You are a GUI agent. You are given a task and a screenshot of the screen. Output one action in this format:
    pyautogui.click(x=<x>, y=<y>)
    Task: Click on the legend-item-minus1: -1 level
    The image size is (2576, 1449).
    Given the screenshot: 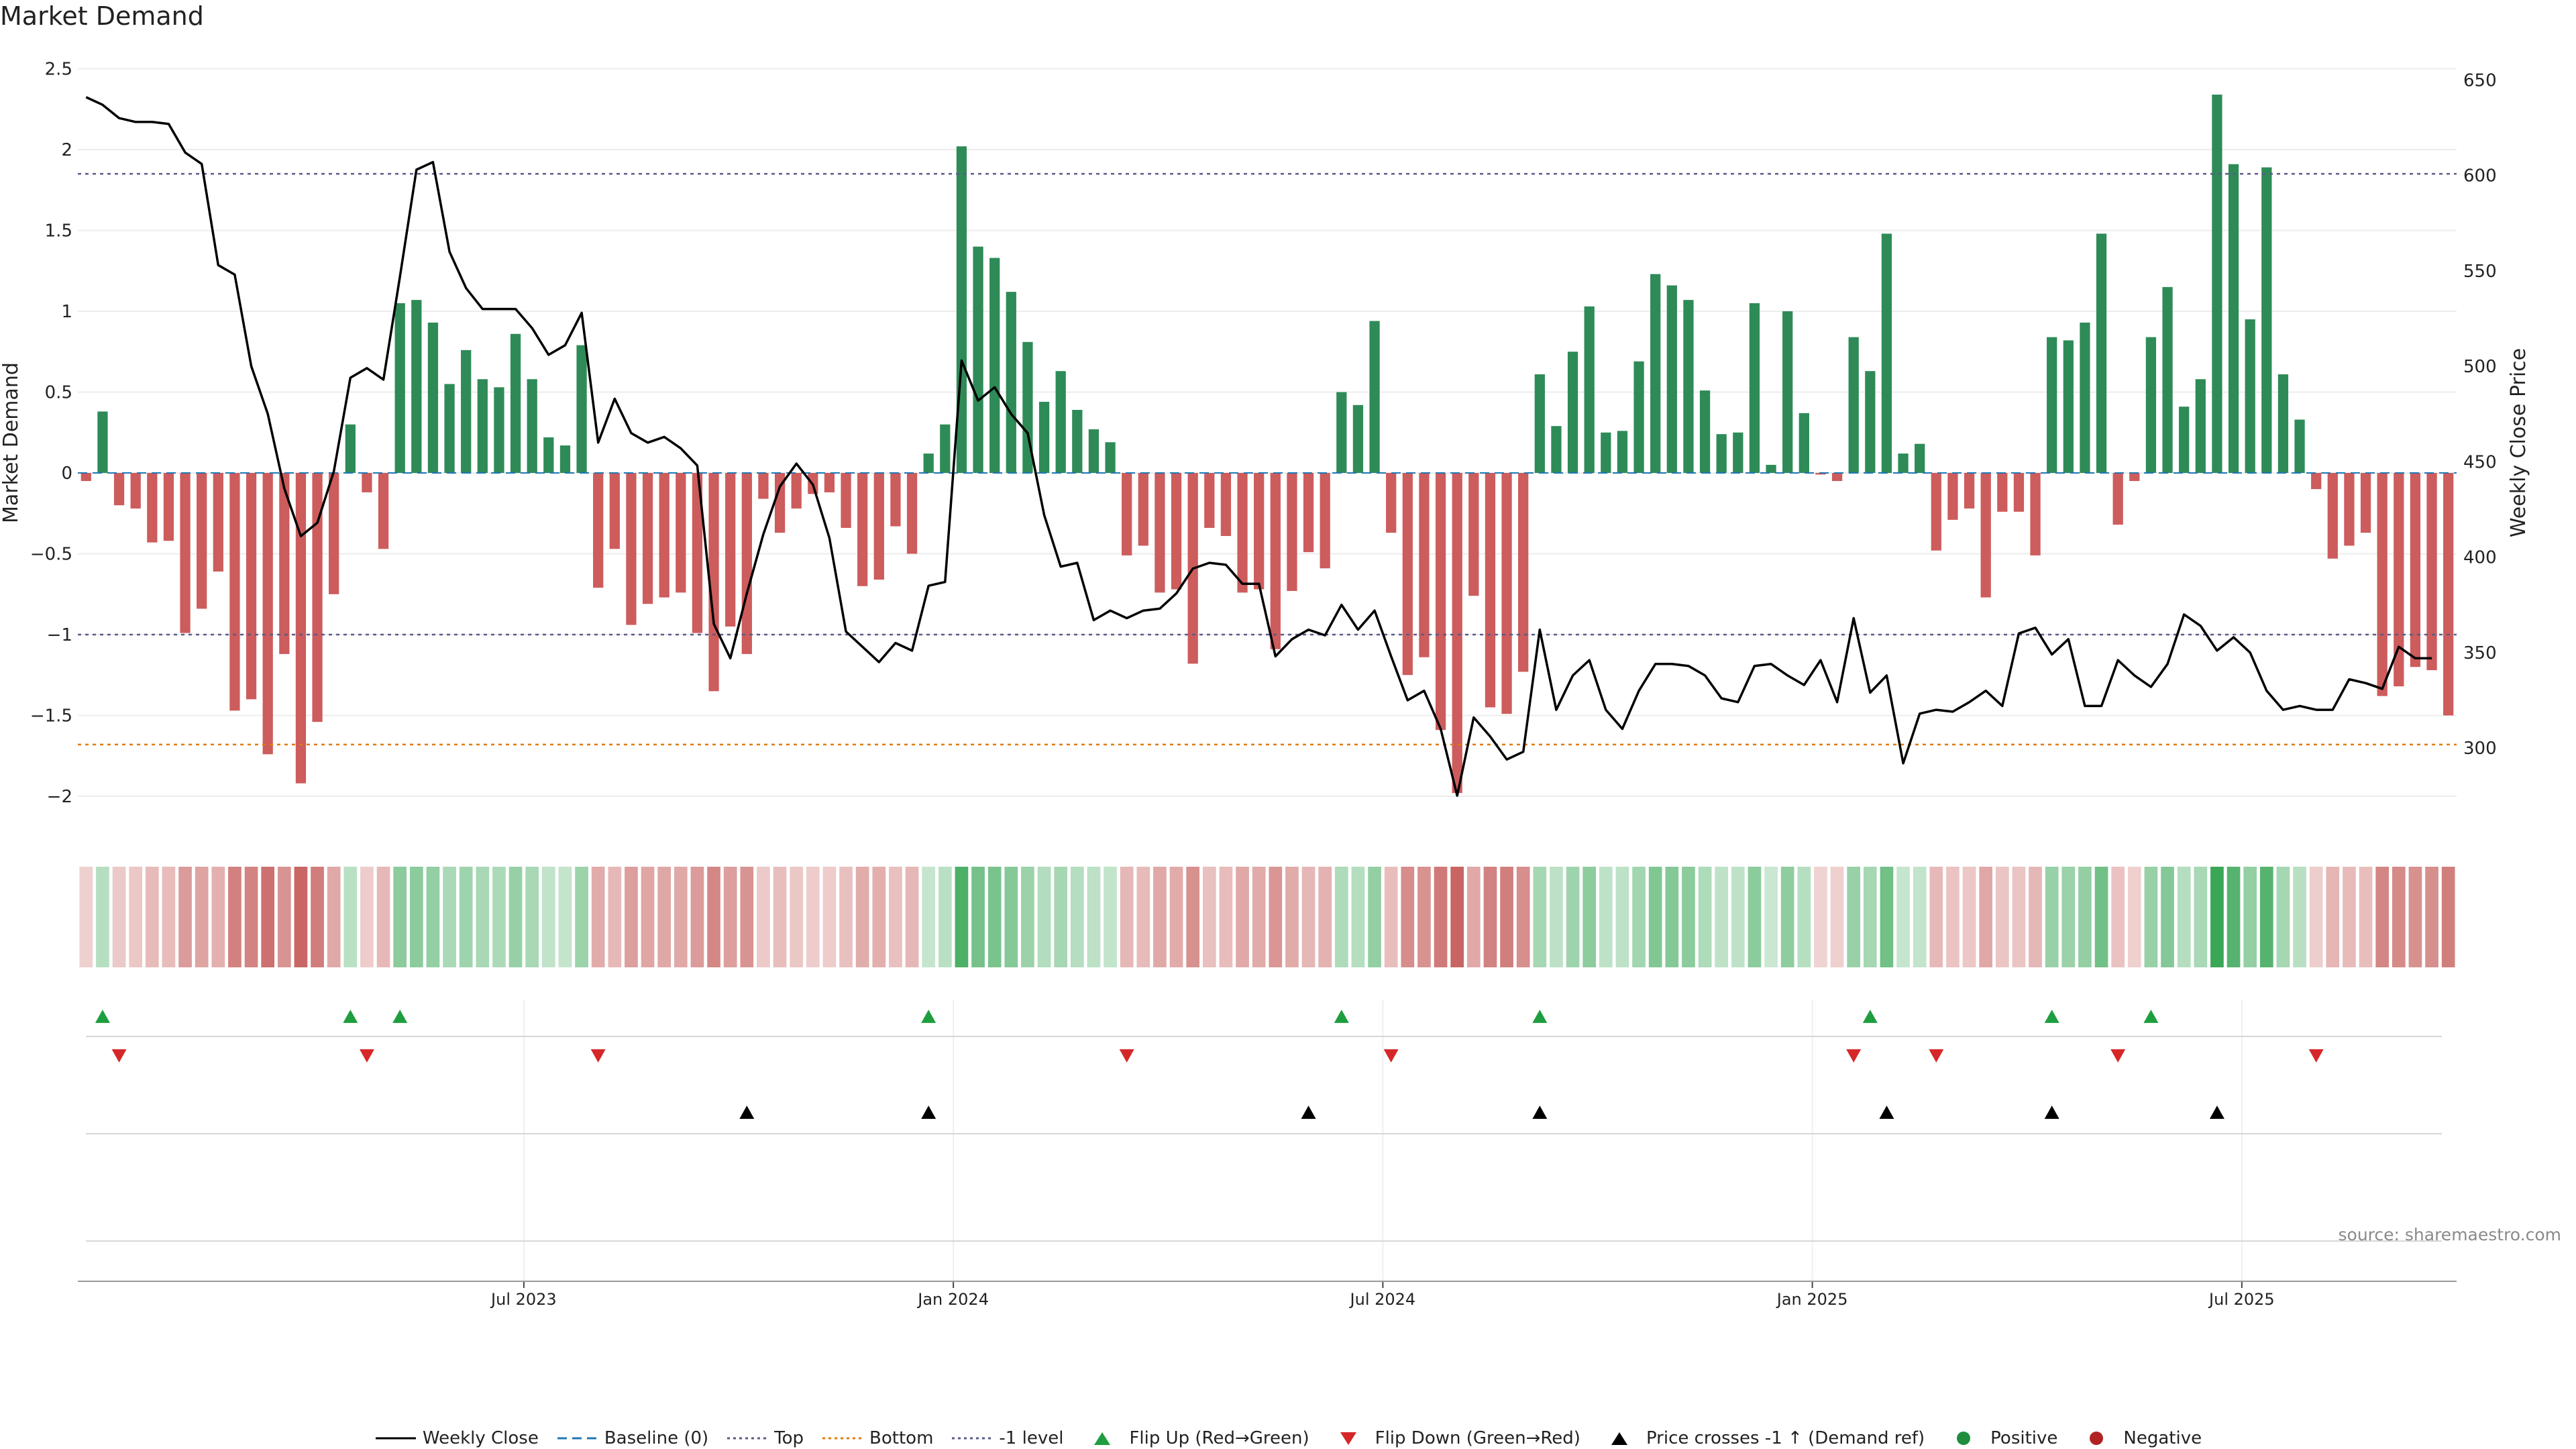 What is the action you would take?
    pyautogui.click(x=1007, y=1438)
    